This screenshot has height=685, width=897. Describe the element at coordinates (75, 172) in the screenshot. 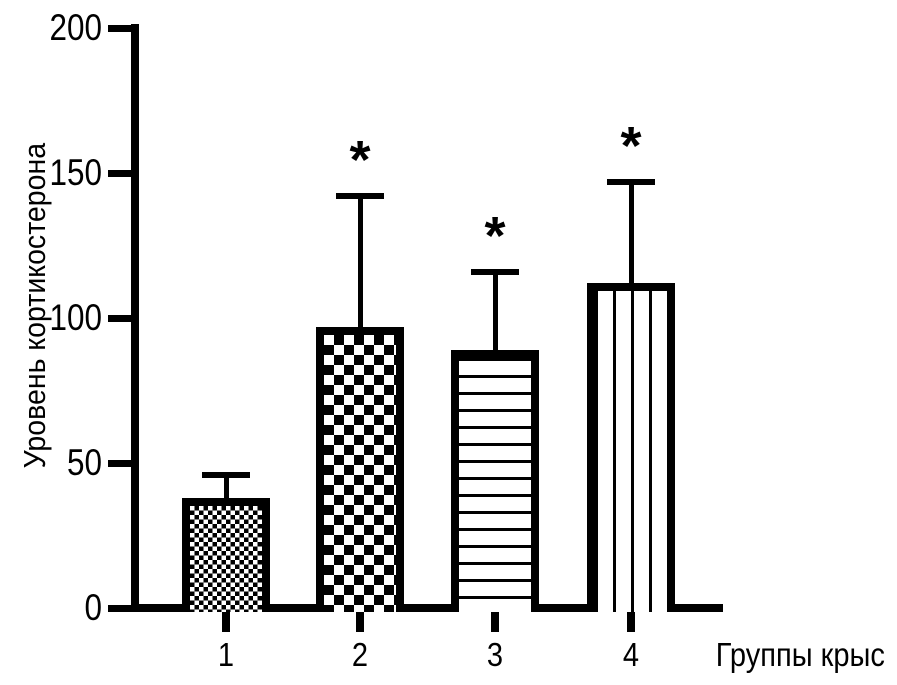

I see `y-tick-label-150: 150` at that location.